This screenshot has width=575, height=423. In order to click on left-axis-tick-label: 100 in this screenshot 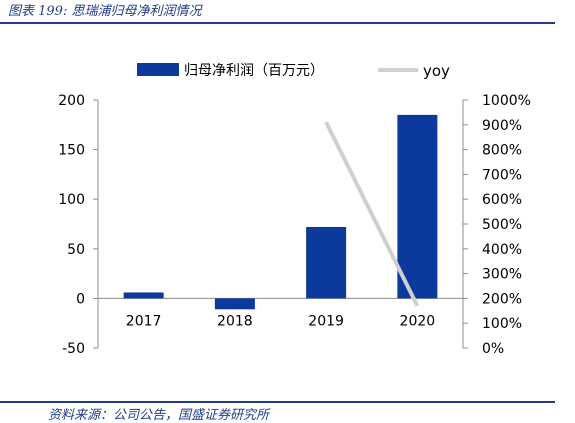, I will do `click(71, 200)`.